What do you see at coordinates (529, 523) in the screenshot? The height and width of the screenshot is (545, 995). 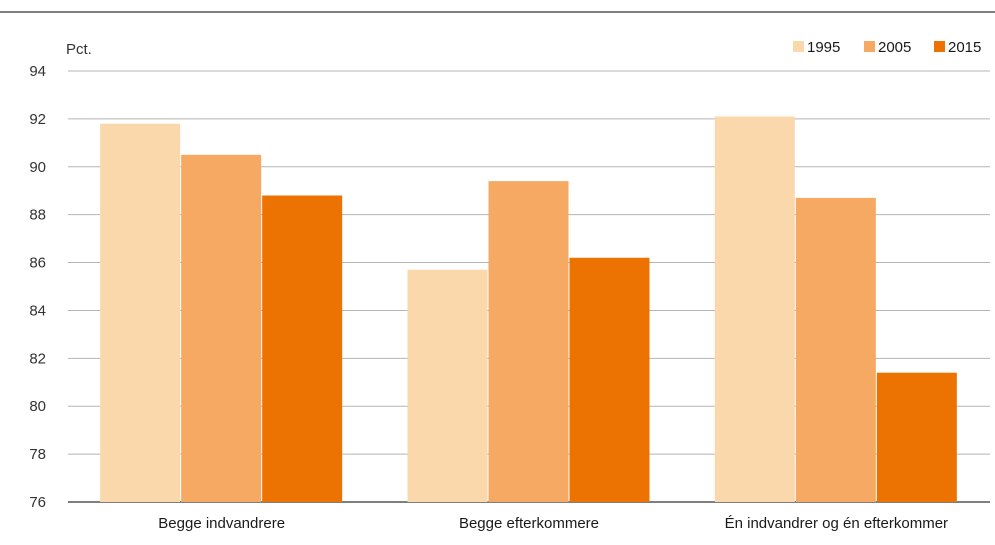 I see `category-label: Begge efterkommere` at bounding box center [529, 523].